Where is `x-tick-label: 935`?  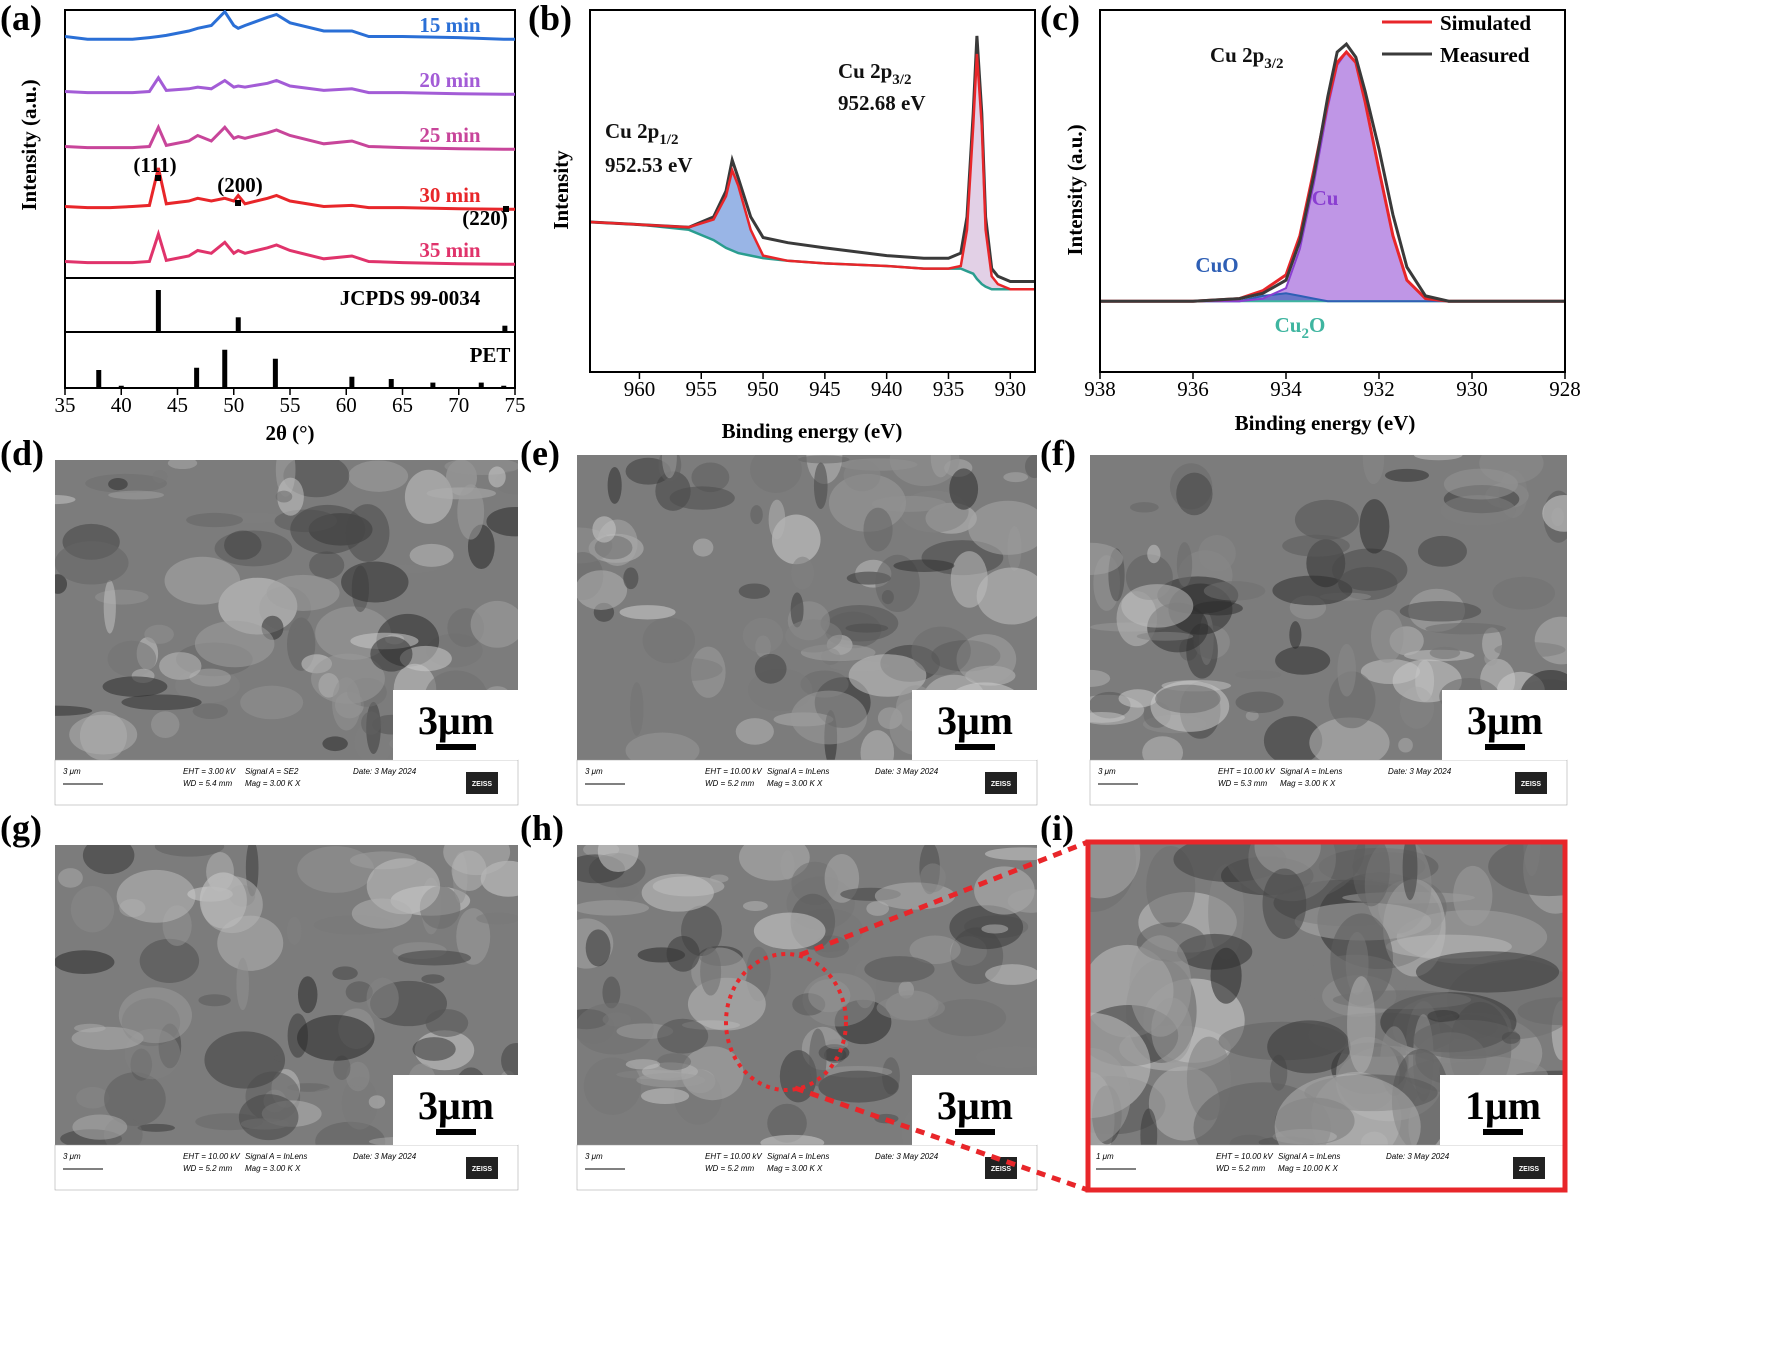
x-tick-label: 935 is located at coordinates (949, 389).